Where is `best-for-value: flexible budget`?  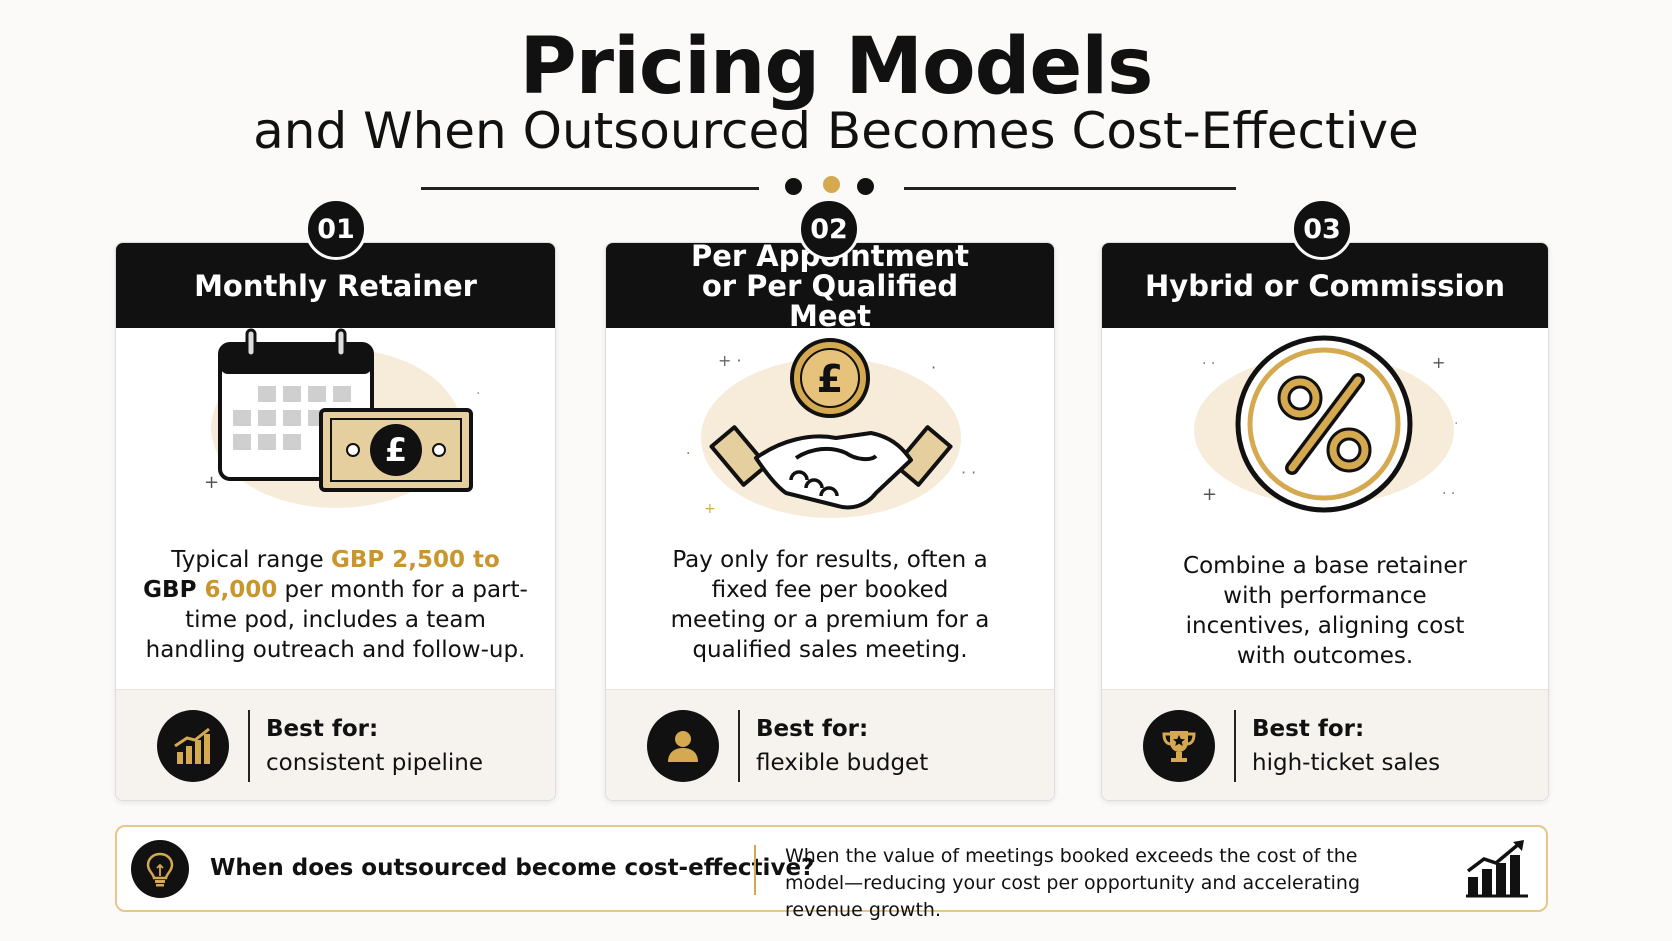 best-for-value: flexible budget is located at coordinates (842, 763).